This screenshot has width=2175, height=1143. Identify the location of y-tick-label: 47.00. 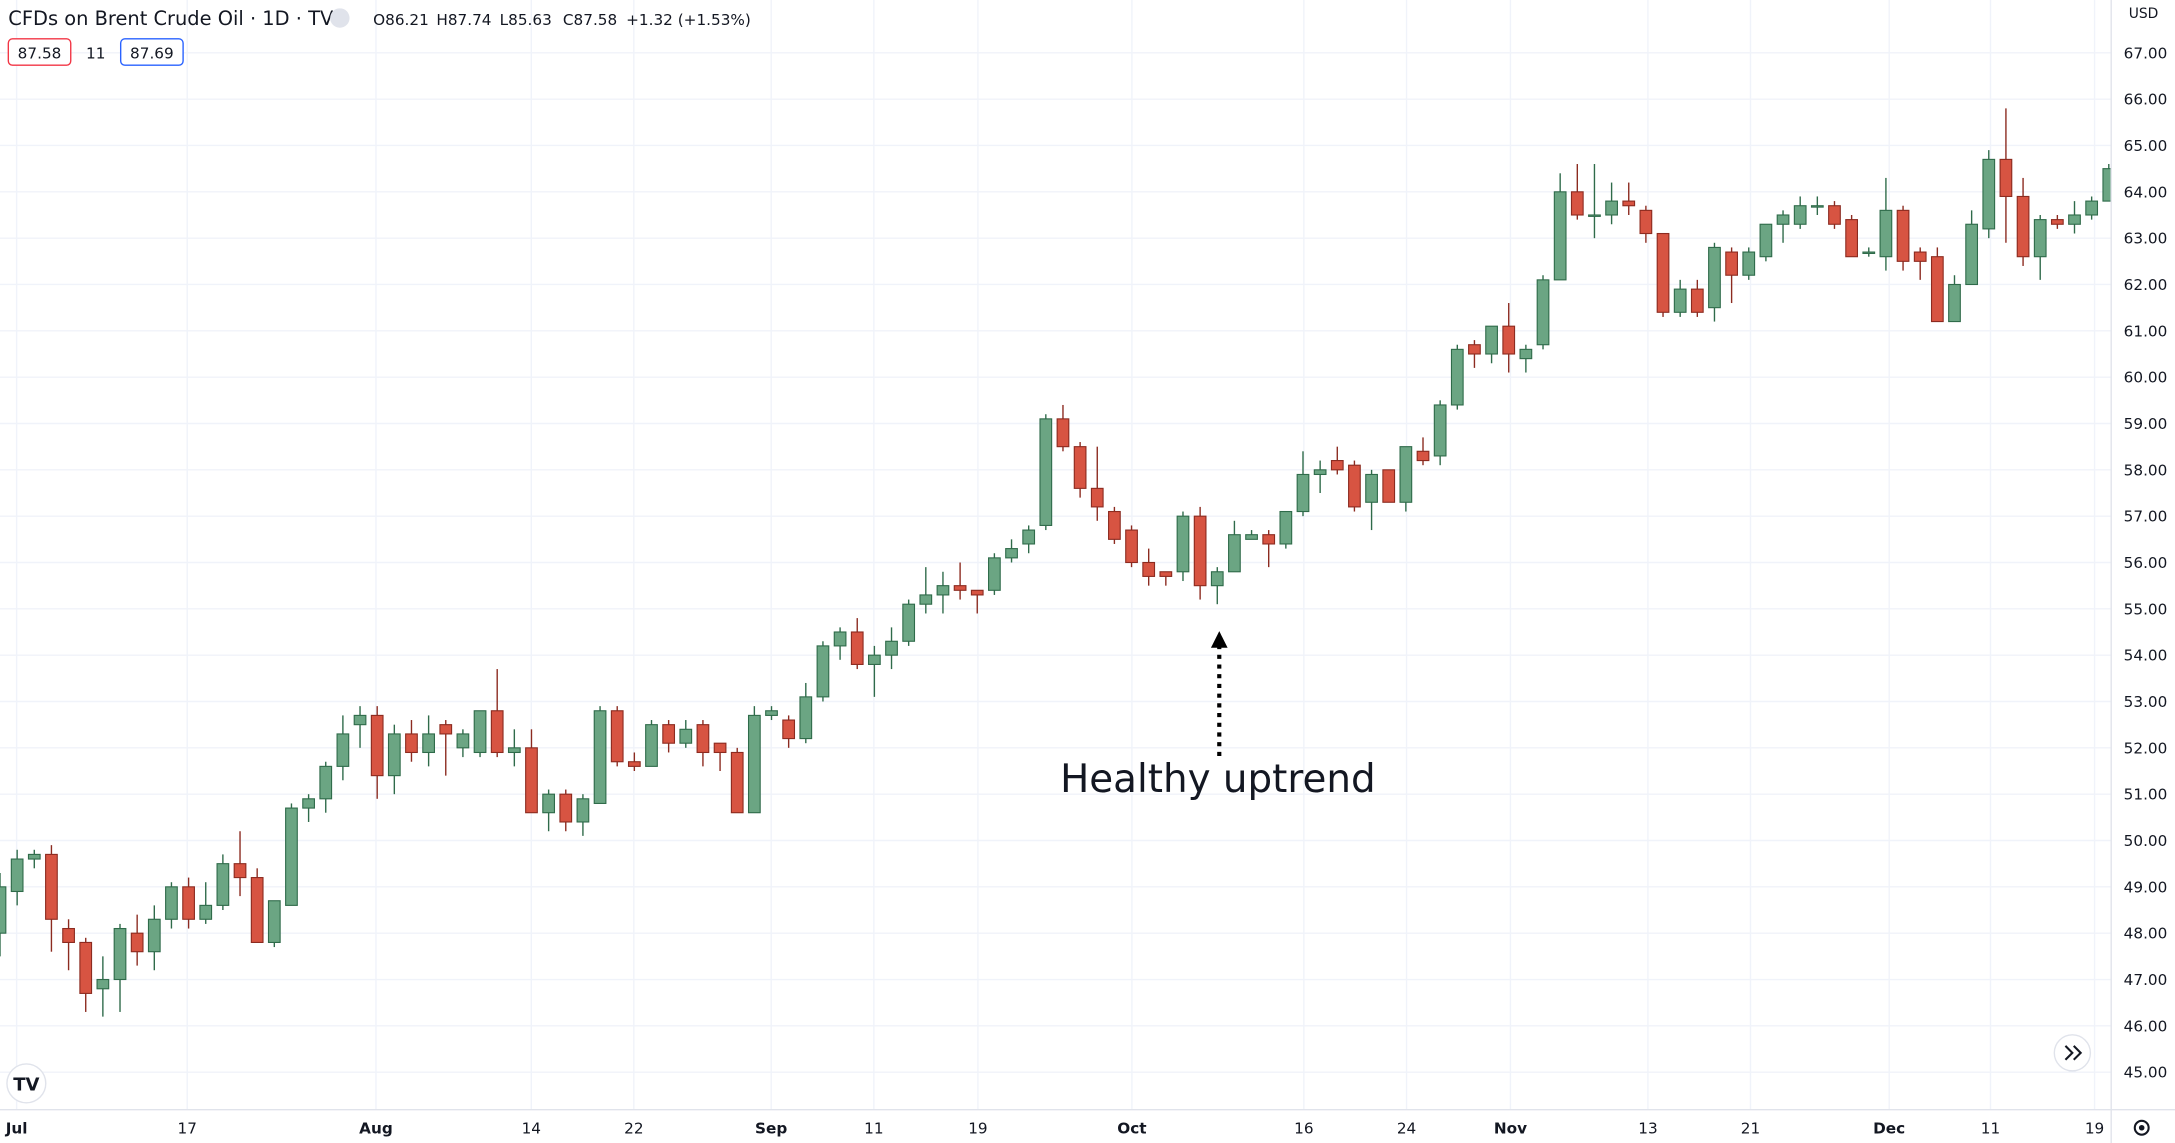
(2146, 980).